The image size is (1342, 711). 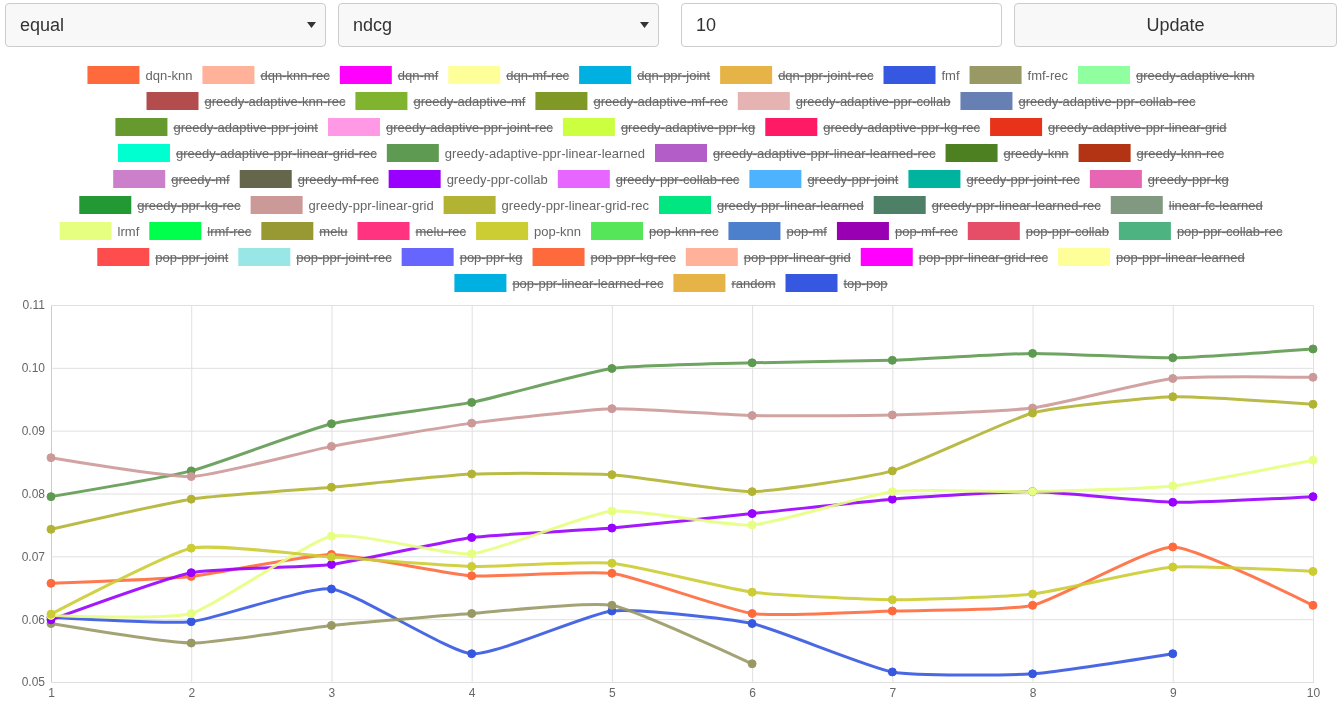 I want to click on legend-label: greedy-ppr-linear-grid, so click(x=371, y=205).